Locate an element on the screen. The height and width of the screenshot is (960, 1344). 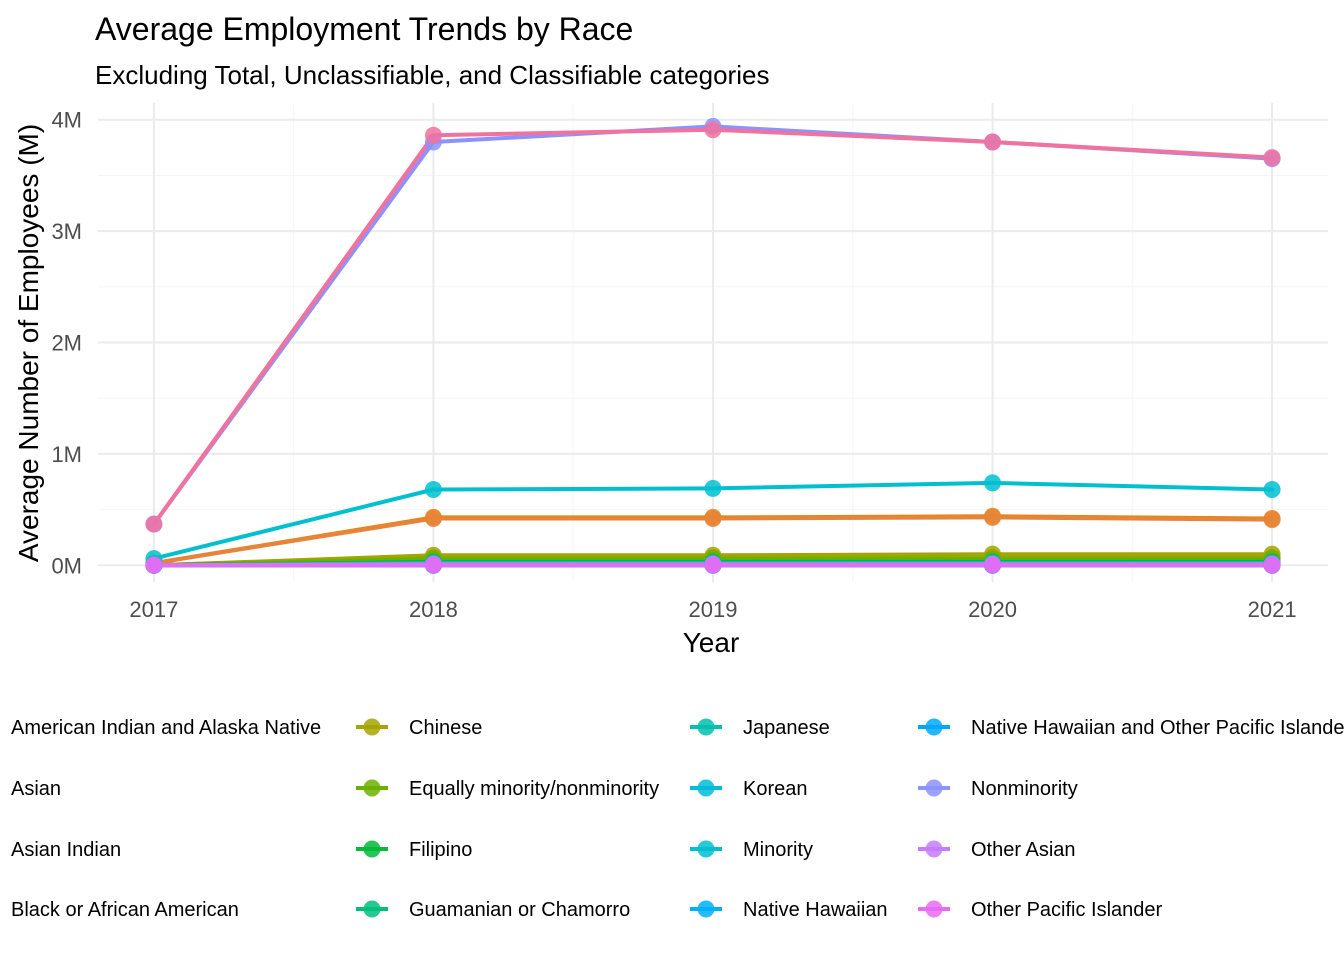
legend-item: Equally minority/nonminority is located at coordinates (507, 789).